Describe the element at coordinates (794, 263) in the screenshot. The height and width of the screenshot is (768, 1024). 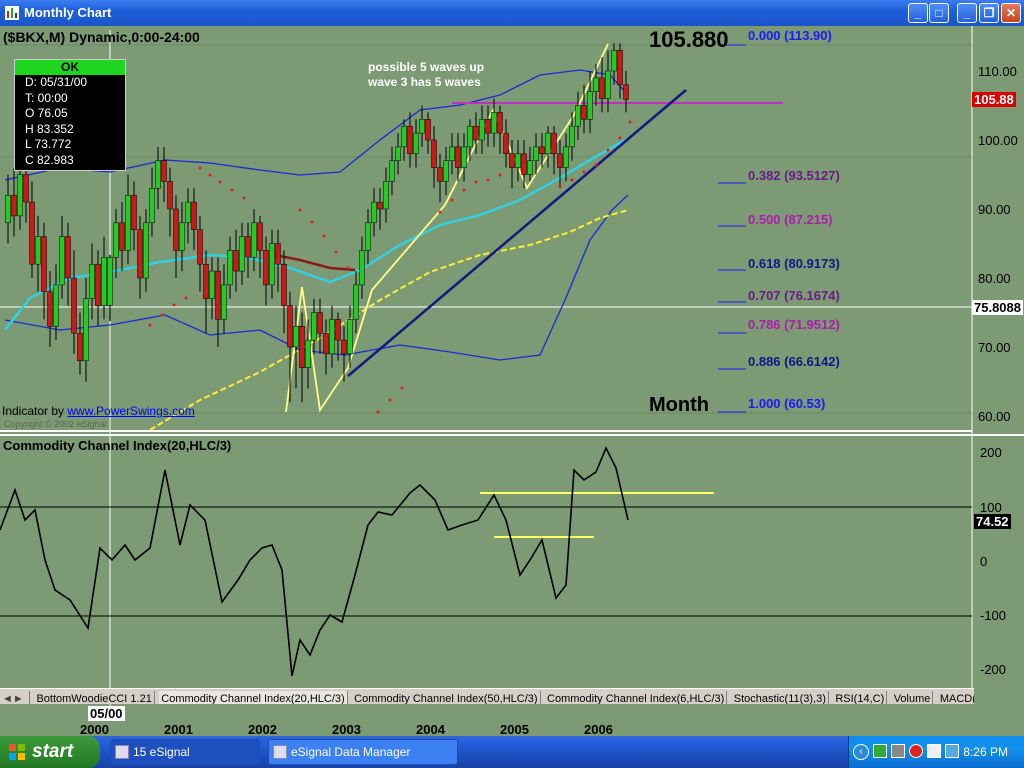
I see `fib-level-618: 0.618 (80.9173)` at that location.